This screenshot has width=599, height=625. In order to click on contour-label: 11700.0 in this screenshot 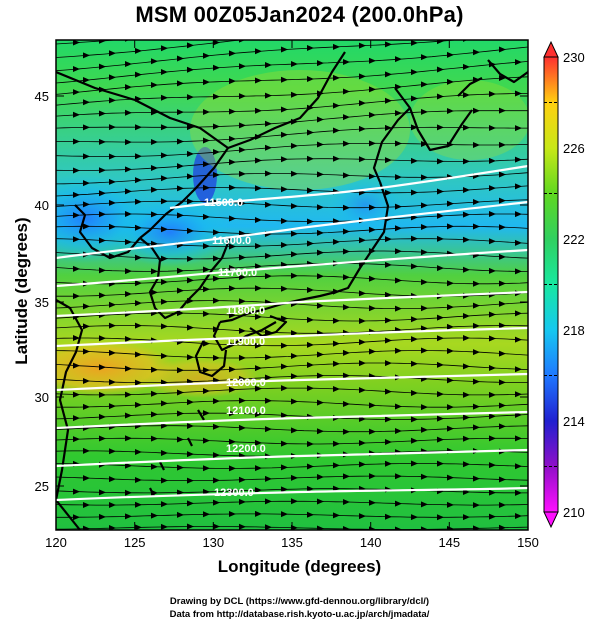, I will do `click(237, 273)`.